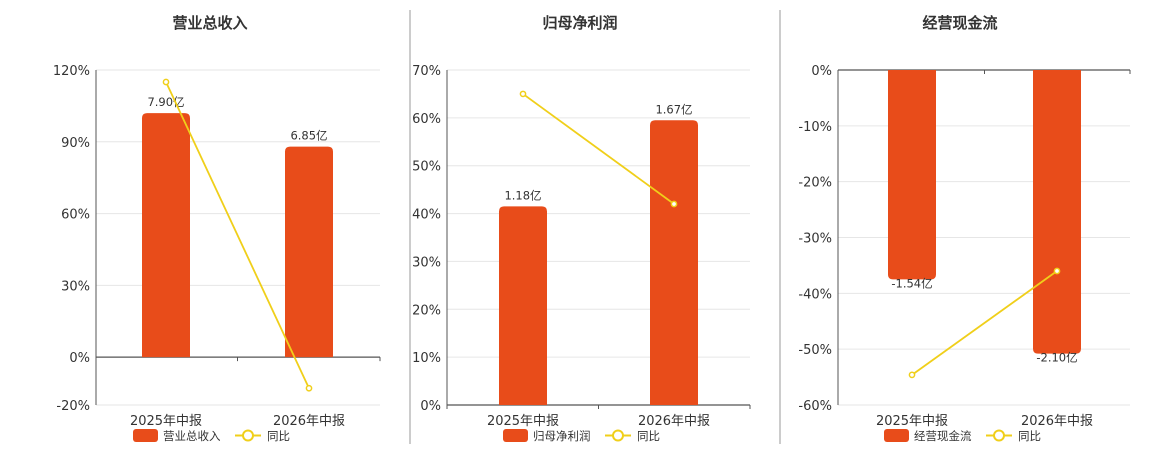  I want to click on y-tick-label: 20%, so click(426, 310).